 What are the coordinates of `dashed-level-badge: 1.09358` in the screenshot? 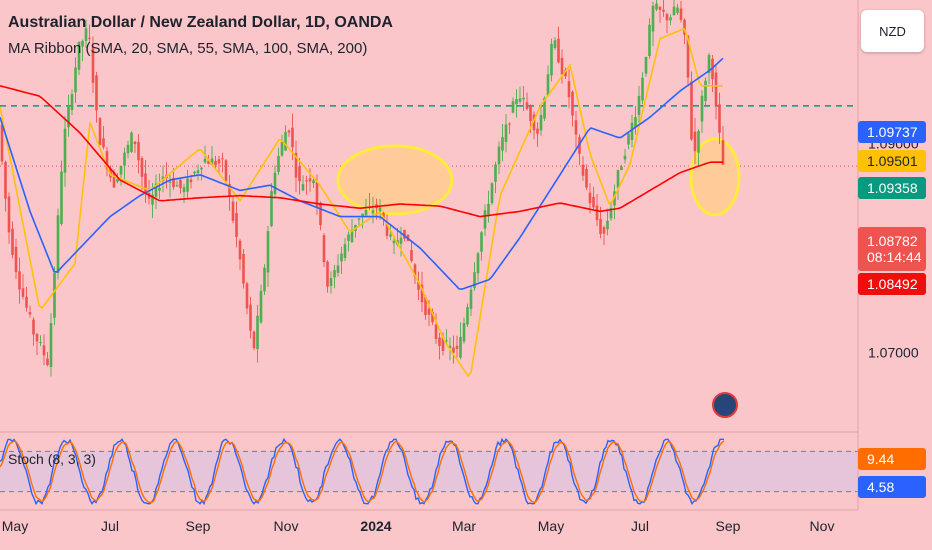 It's located at (892, 188).